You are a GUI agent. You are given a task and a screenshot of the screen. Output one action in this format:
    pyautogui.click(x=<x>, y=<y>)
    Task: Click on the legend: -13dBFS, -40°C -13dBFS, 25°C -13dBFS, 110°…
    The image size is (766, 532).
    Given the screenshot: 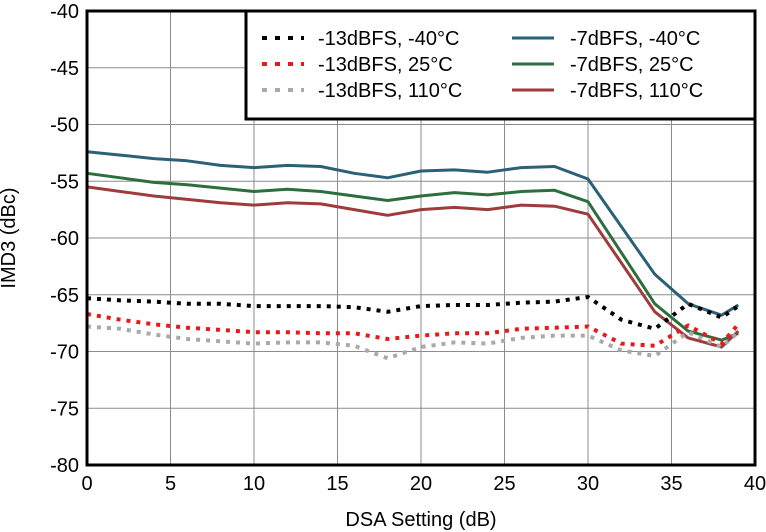 What is the action you would take?
    pyautogui.click(x=500, y=65)
    